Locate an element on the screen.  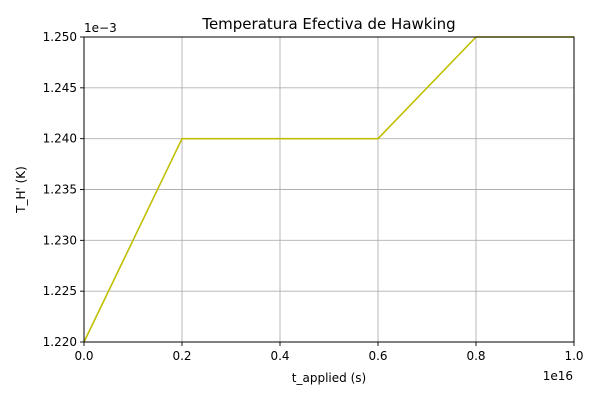
y-tick-label: 1.240 is located at coordinates (60, 139).